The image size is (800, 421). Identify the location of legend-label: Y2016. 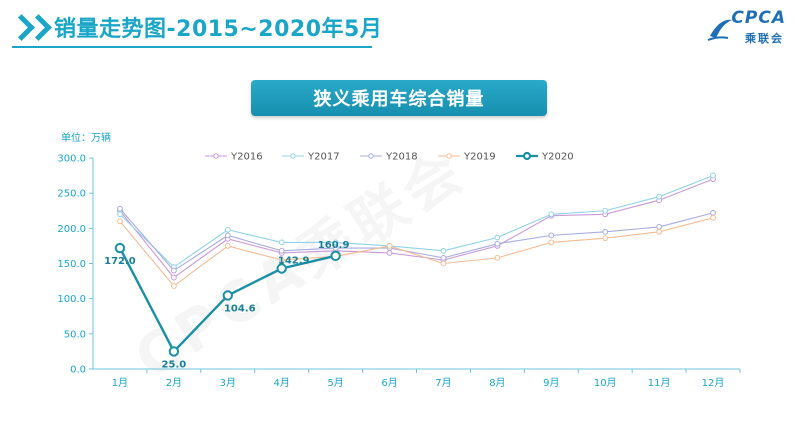
(246, 157).